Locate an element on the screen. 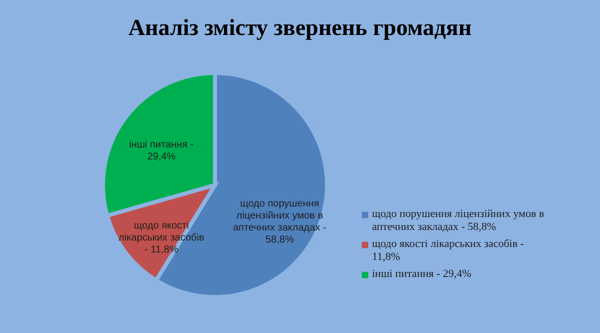  slice-label: інші питання - 29,4% is located at coordinates (161, 150).